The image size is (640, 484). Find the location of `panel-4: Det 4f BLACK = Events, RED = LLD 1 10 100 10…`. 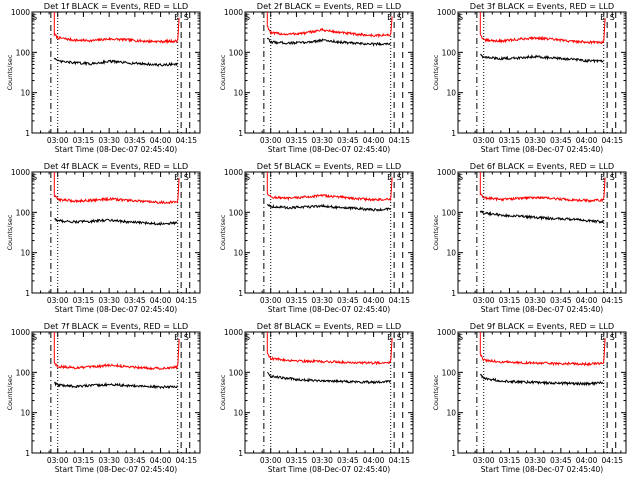

panel-4: Det 4f BLACK = Events, RED = LLD 1 10 100 10… is located at coordinates (103, 237).